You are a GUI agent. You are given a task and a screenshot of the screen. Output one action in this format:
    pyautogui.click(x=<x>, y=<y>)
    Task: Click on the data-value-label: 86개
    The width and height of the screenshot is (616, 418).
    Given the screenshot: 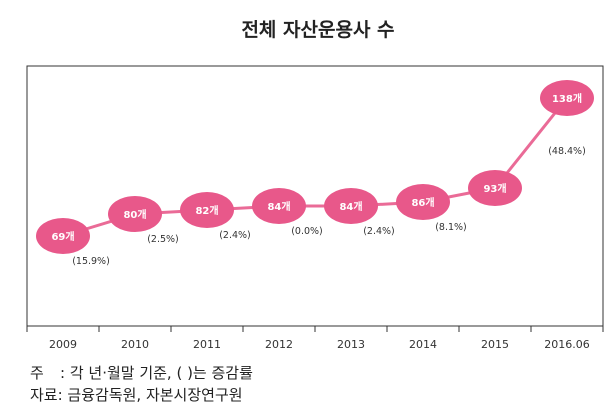 What is the action you would take?
    pyautogui.click(x=422, y=202)
    